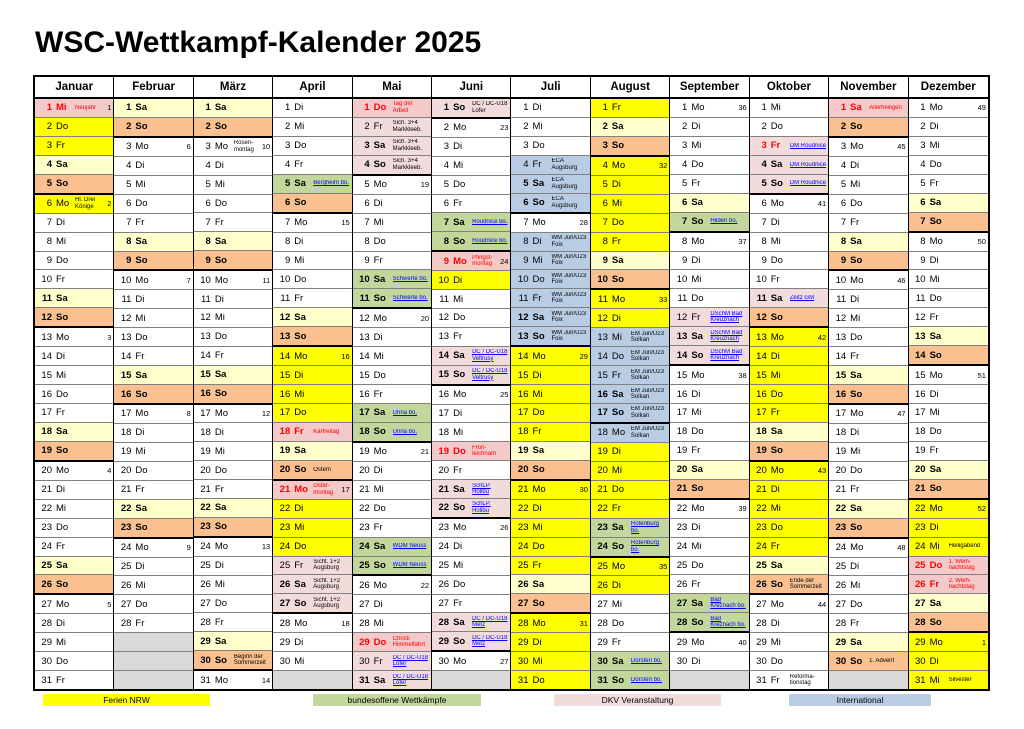  I want to click on day-number: 22, so click(364, 509).